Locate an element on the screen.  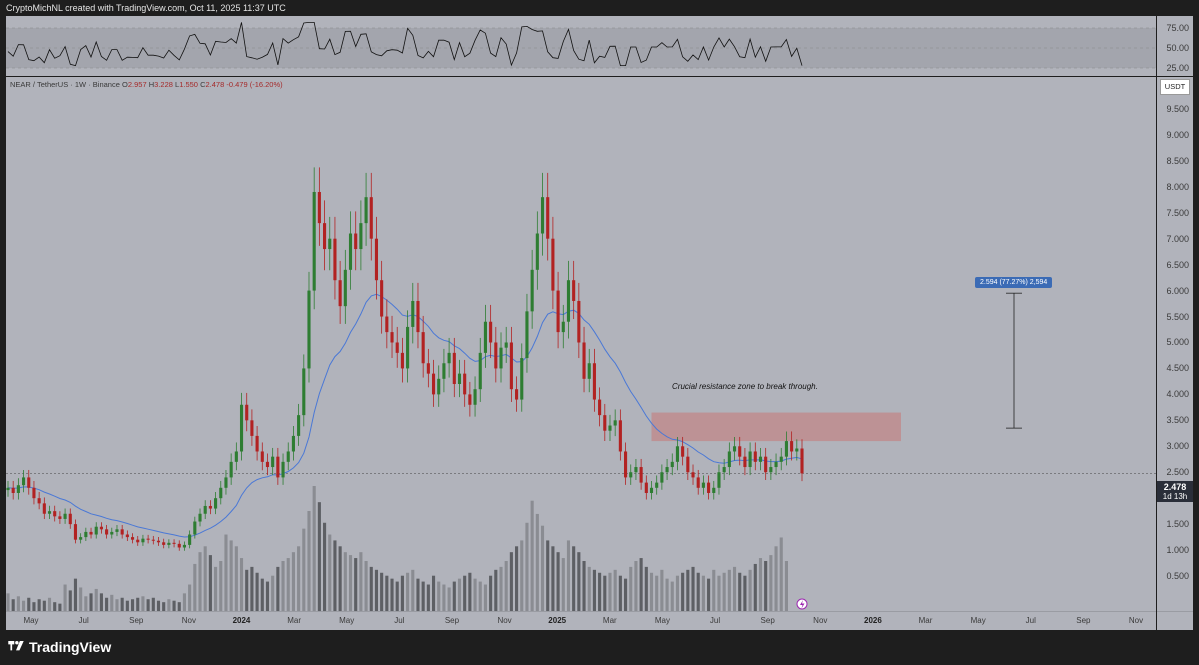
legend-close-label: C is located at coordinates (203, 84).